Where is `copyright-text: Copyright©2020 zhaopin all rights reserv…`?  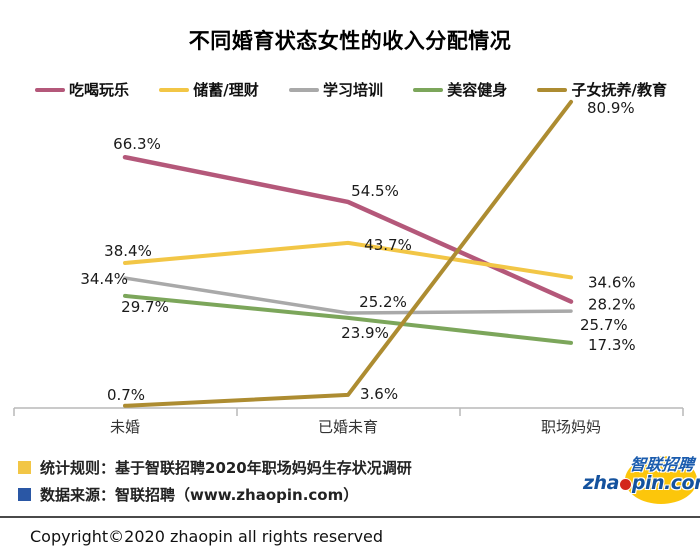
copyright-text: Copyright©2020 zhaopin all rights reserv… is located at coordinates (207, 536).